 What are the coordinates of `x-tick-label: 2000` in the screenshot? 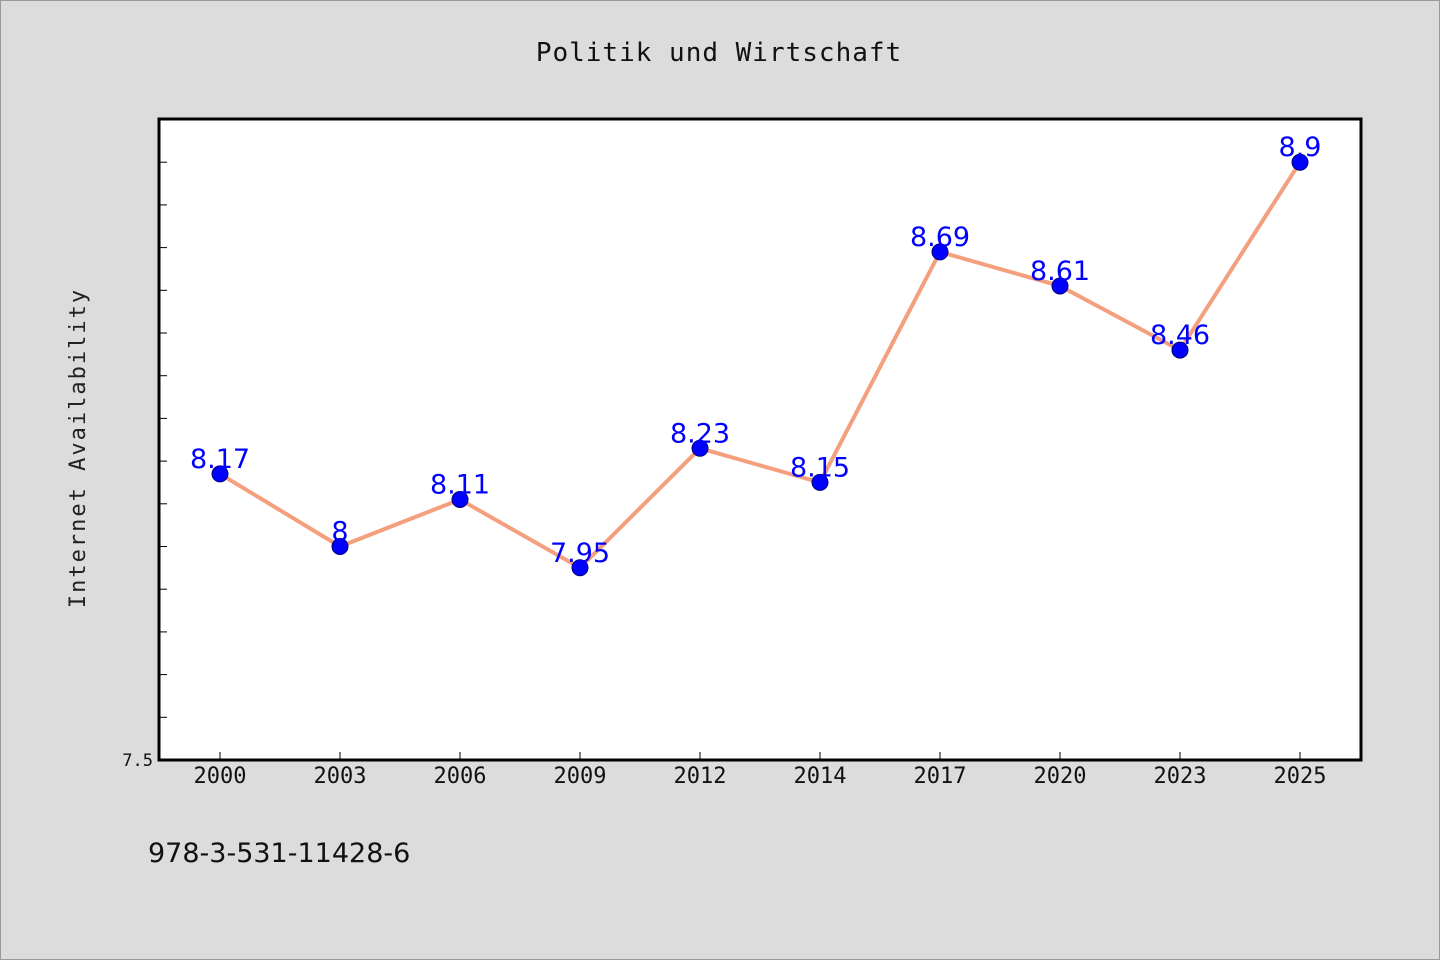 It's located at (220, 776).